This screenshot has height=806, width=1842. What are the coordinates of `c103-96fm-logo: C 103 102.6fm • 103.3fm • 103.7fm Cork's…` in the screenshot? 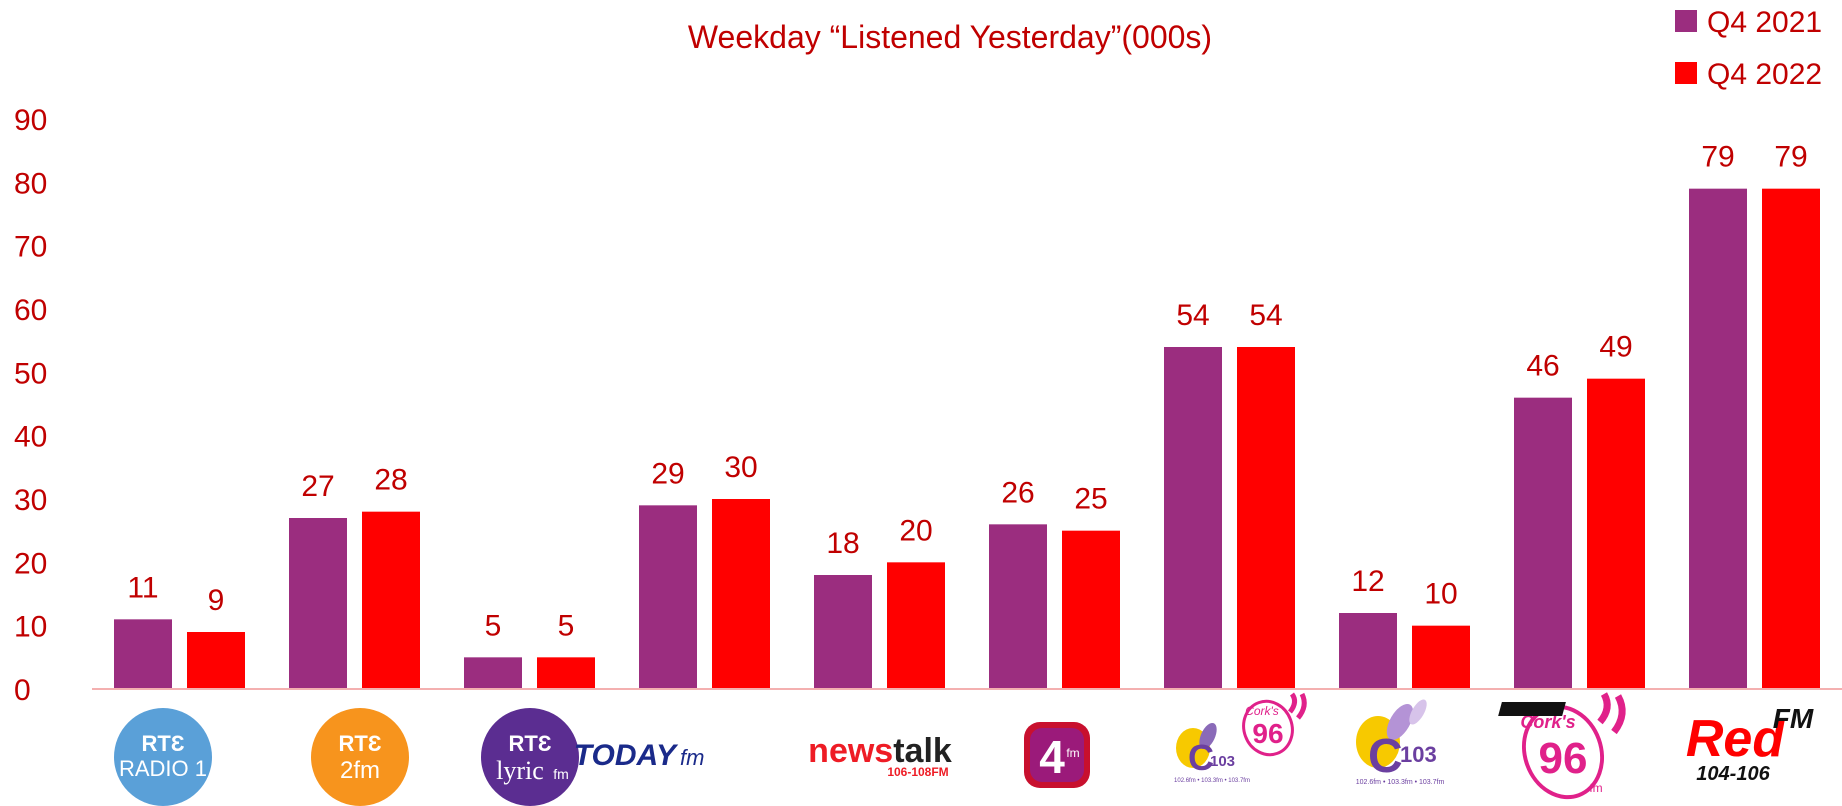 It's located at (1240, 738).